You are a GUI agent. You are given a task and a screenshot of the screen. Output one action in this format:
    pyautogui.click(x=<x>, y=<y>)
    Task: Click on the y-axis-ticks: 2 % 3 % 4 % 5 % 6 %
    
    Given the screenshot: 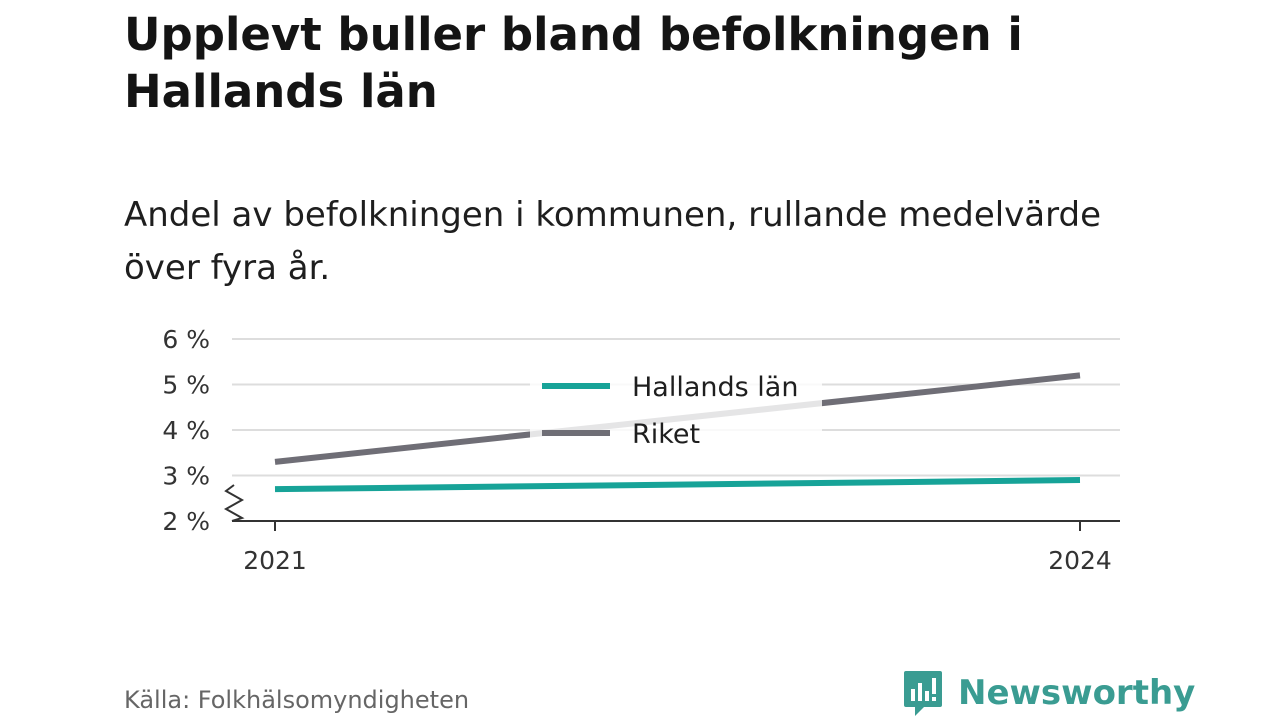 What is the action you would take?
    pyautogui.click(x=186, y=430)
    